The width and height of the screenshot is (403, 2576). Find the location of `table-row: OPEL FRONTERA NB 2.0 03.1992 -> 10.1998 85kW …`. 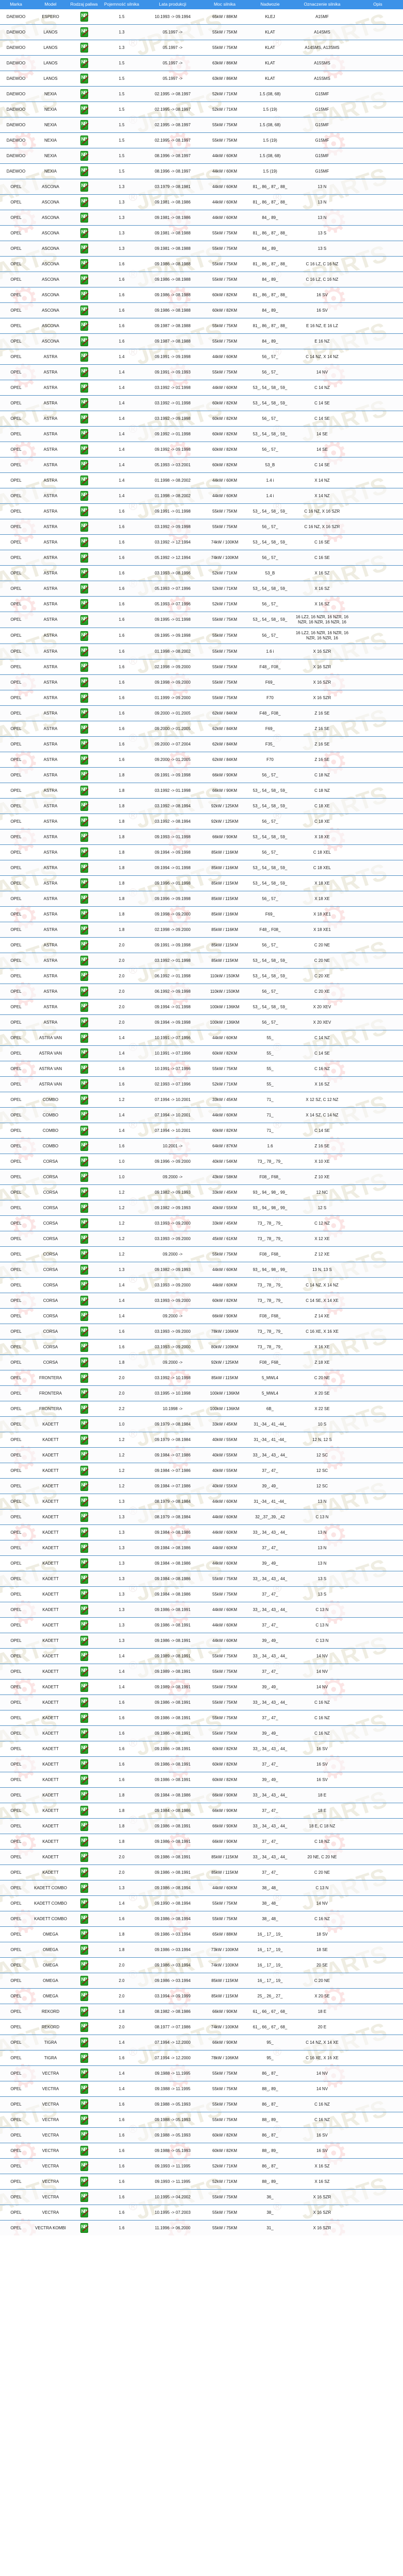

table-row: OPEL FRONTERA NB 2.0 03.1992 -> 10.1998 85kW … is located at coordinates (202, 1378).